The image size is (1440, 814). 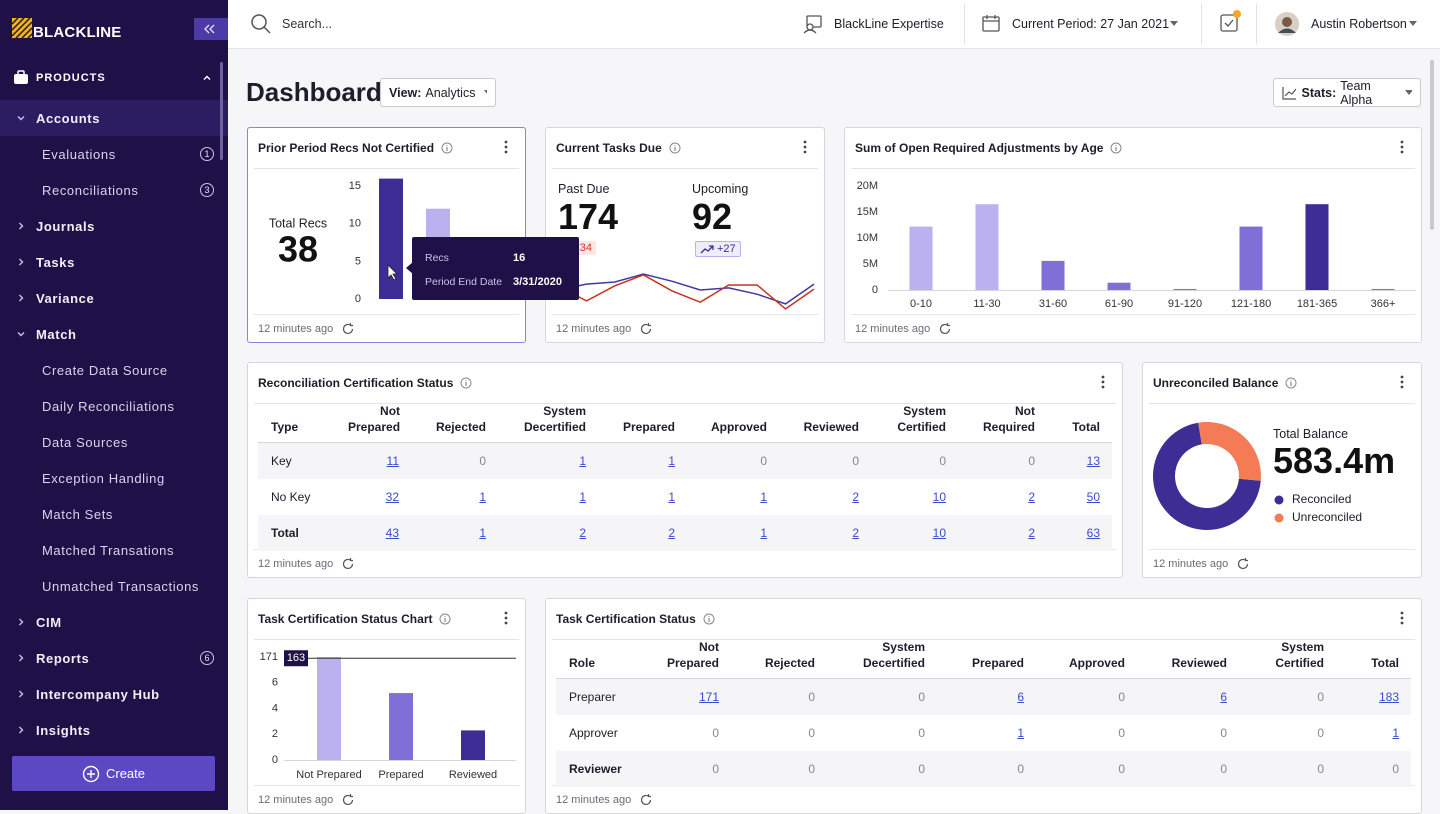 I want to click on nav-subitem: Data Sources, so click(x=114, y=442).